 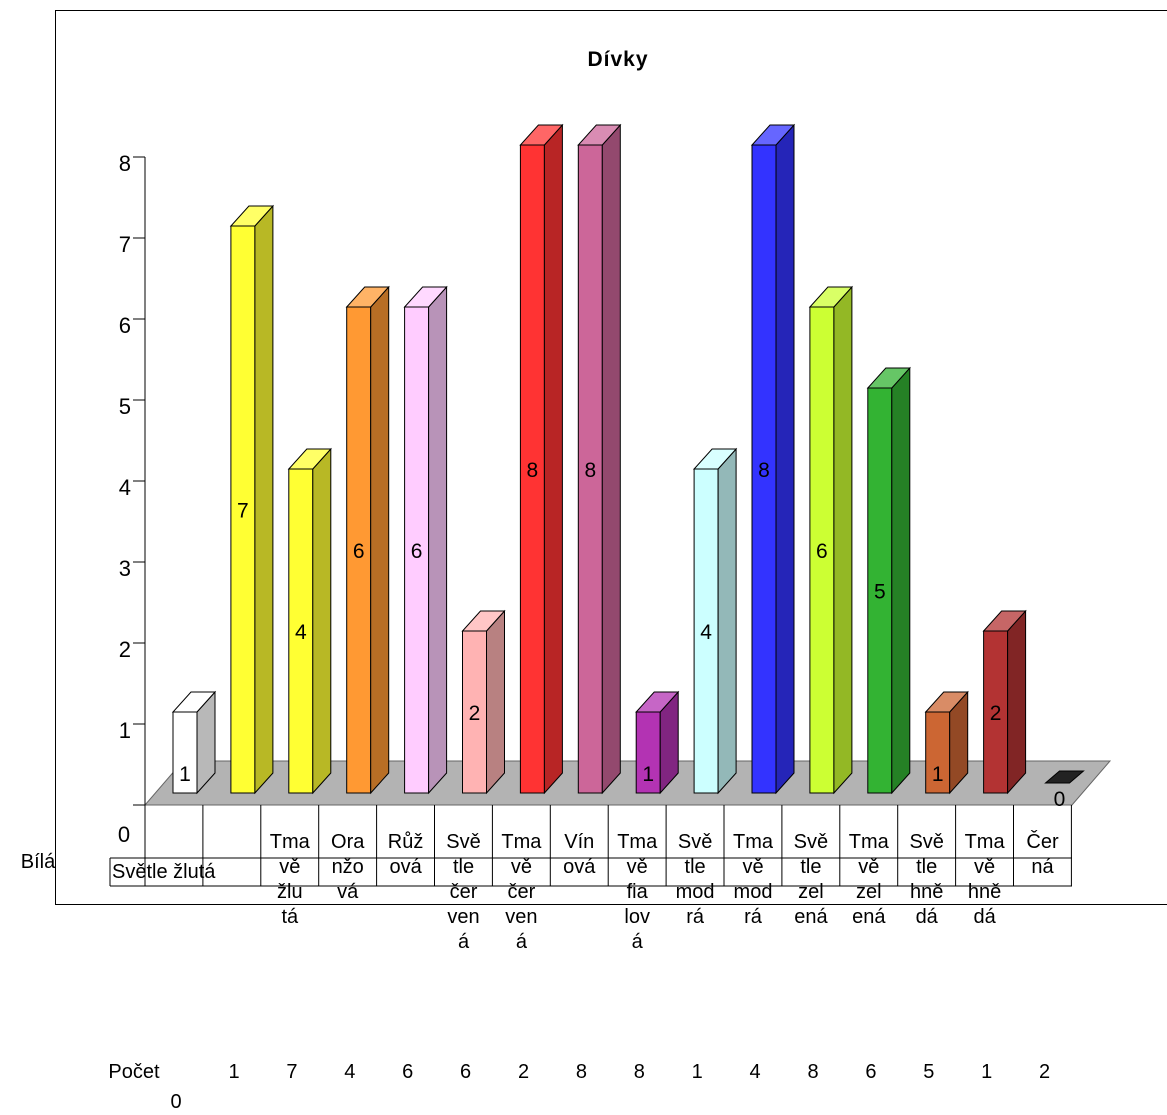 What do you see at coordinates (125, 487) in the screenshot?
I see `y-tick-label: 4` at bounding box center [125, 487].